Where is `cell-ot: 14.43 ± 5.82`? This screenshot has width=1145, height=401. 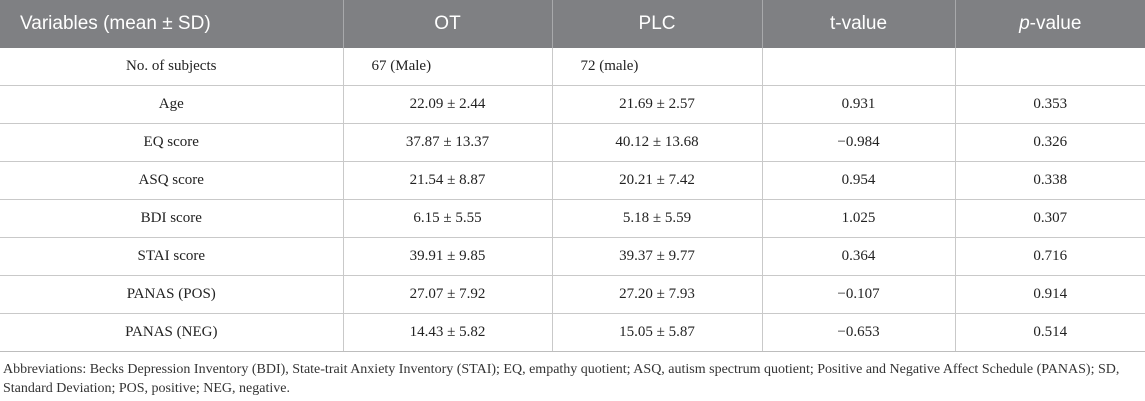 cell-ot: 14.43 ± 5.82 is located at coordinates (448, 332).